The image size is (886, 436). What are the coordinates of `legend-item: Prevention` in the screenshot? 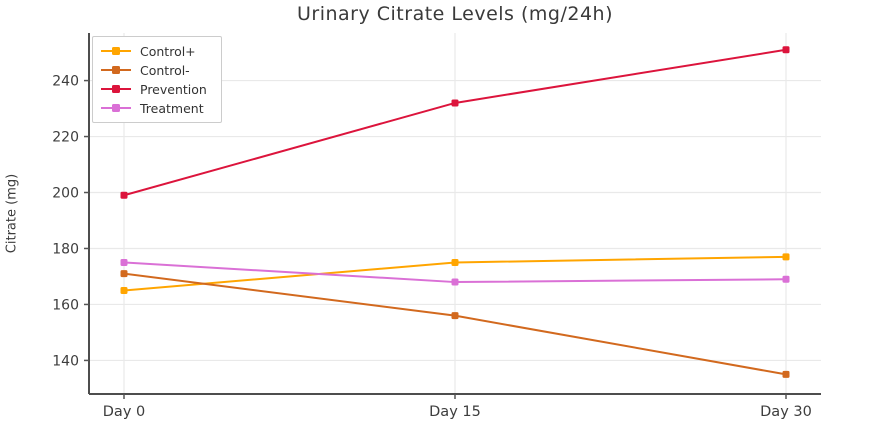 It's located at (154, 89).